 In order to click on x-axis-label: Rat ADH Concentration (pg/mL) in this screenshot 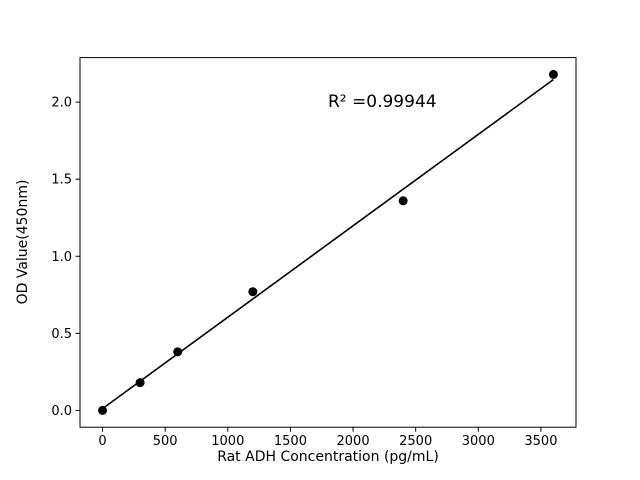, I will do `click(328, 457)`.